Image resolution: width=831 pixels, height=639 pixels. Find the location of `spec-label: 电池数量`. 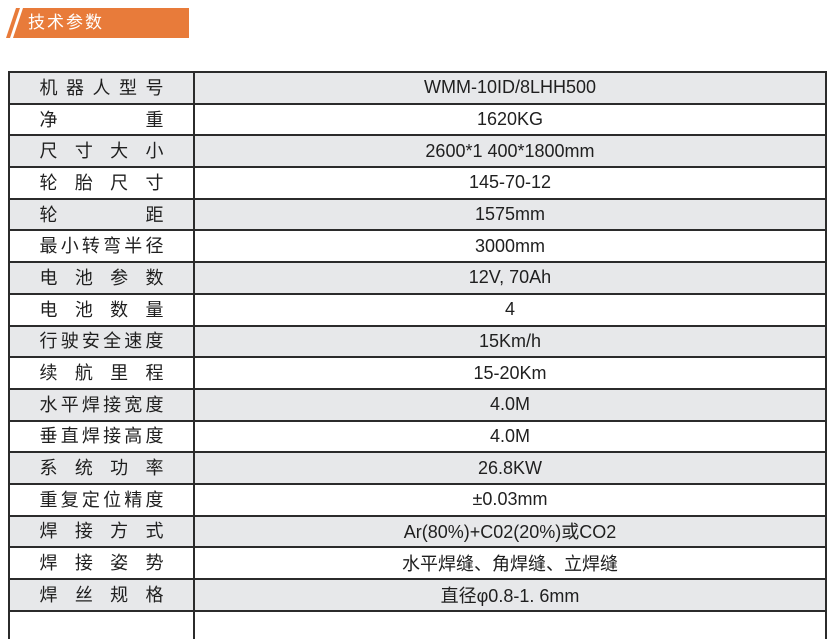

spec-label: 电池数量 is located at coordinates (101, 309).